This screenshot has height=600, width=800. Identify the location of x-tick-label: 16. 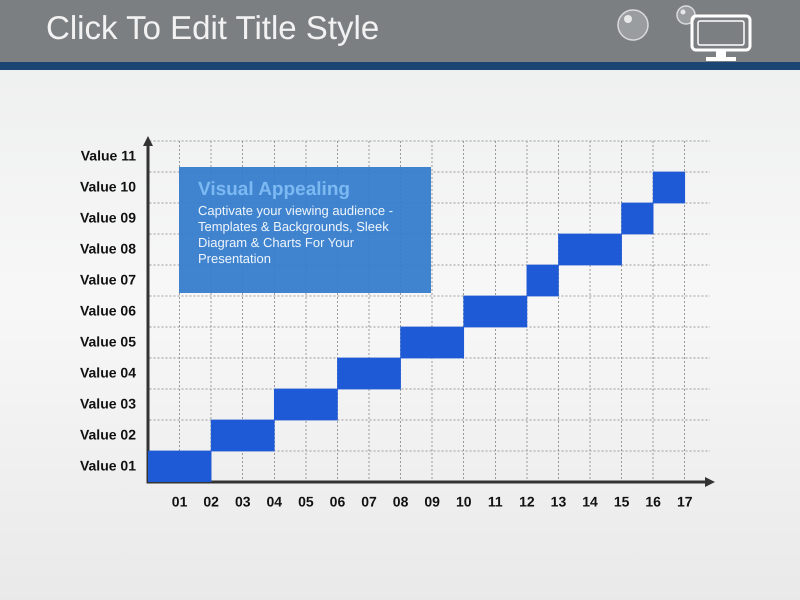
(653, 501).